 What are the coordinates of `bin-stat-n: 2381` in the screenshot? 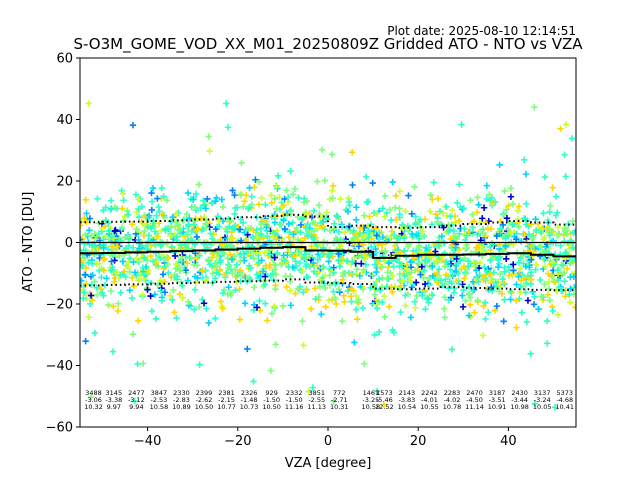 It's located at (226, 393).